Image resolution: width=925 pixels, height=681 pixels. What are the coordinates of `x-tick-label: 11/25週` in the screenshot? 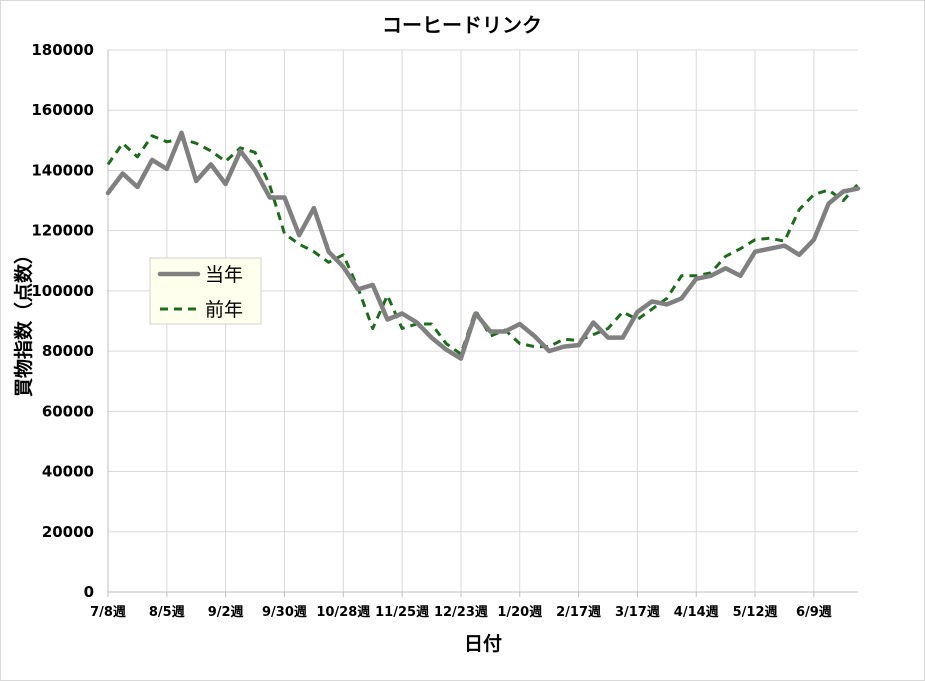 It's located at (402, 612).